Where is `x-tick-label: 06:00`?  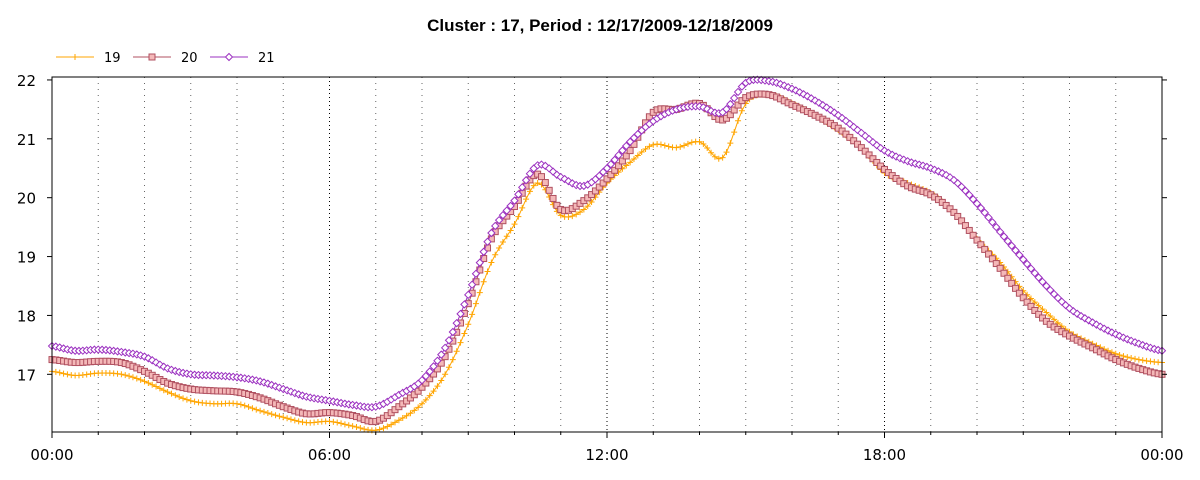 x-tick-label: 06:00 is located at coordinates (329, 455).